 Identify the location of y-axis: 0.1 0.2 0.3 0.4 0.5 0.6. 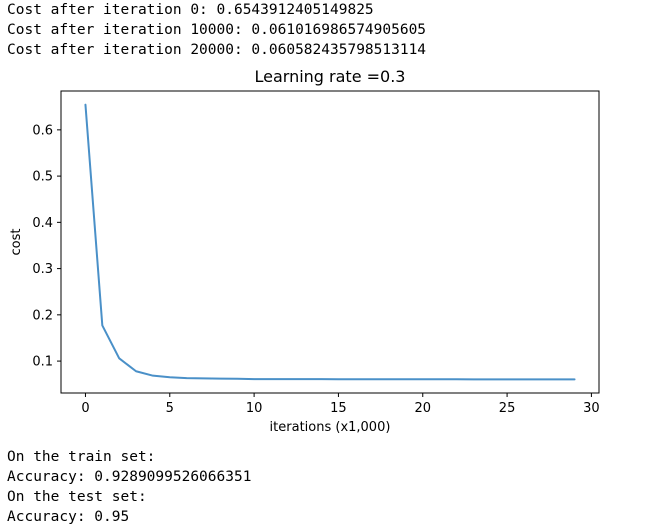
(46, 246).